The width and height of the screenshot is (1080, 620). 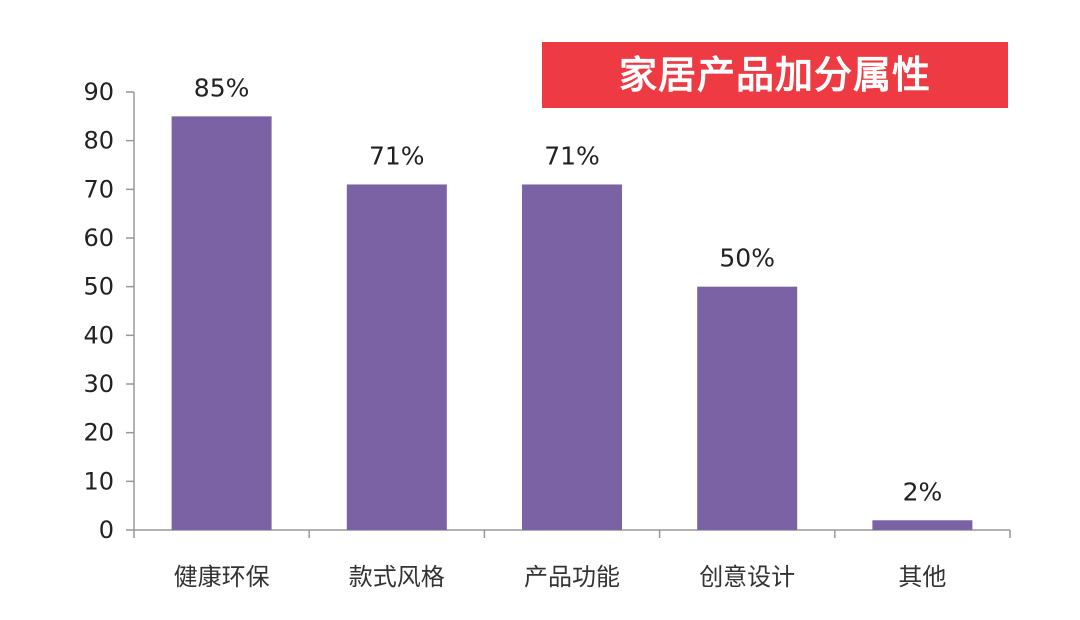 What do you see at coordinates (98, 141) in the screenshot?
I see `y-tick-label: 80` at bounding box center [98, 141].